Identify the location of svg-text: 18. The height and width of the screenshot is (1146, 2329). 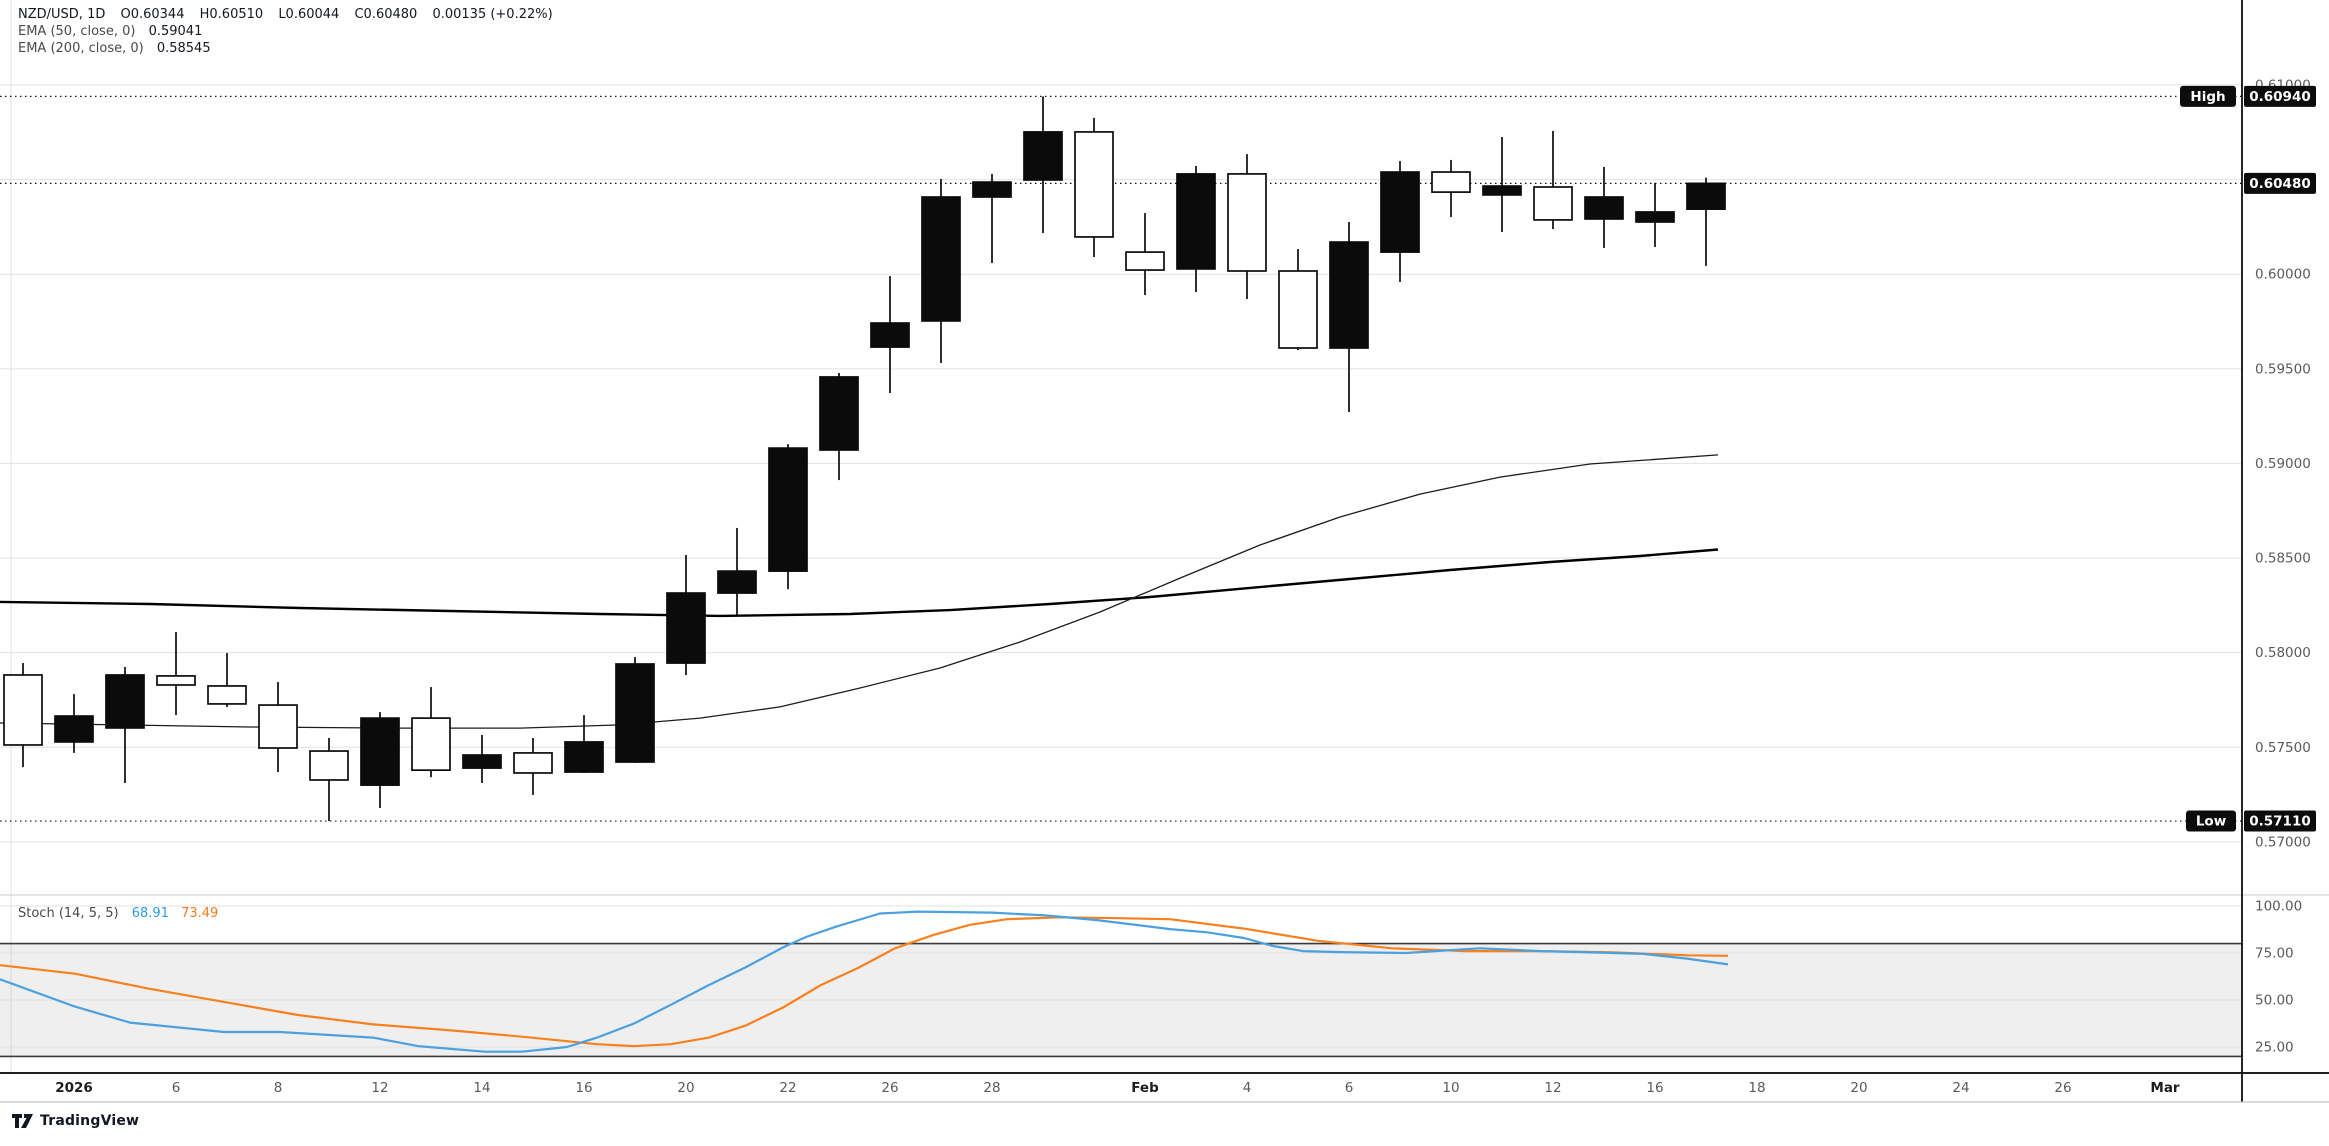
(1756, 1088).